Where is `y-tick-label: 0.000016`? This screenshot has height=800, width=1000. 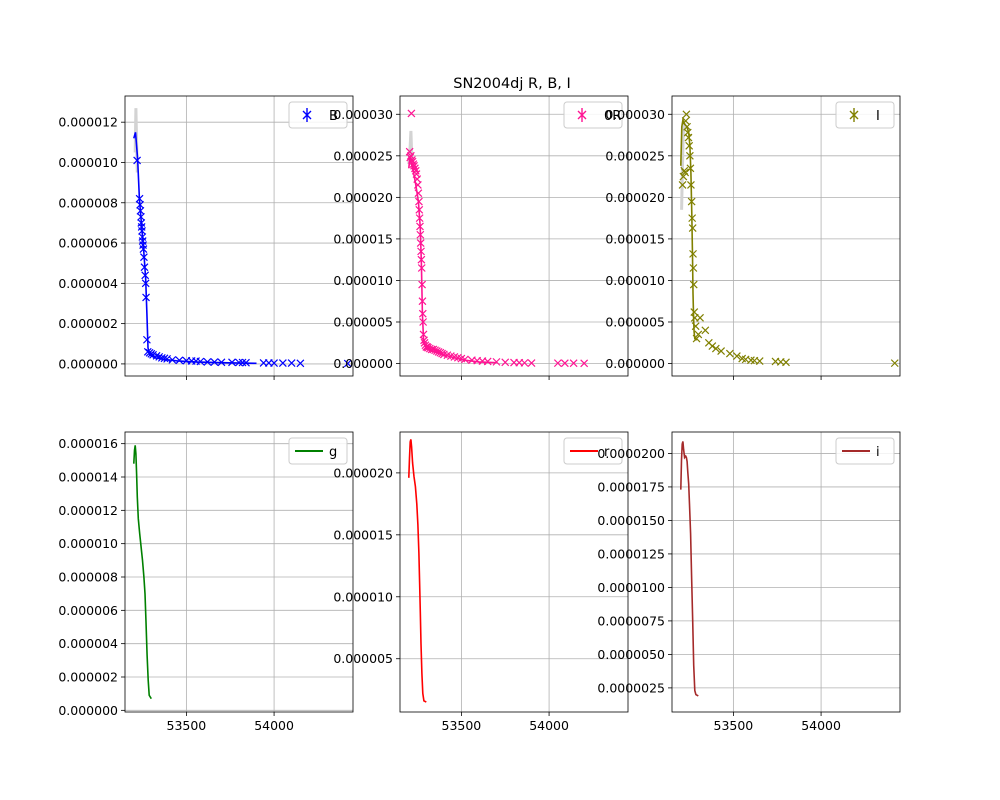
y-tick-label: 0.000016 is located at coordinates (88, 443).